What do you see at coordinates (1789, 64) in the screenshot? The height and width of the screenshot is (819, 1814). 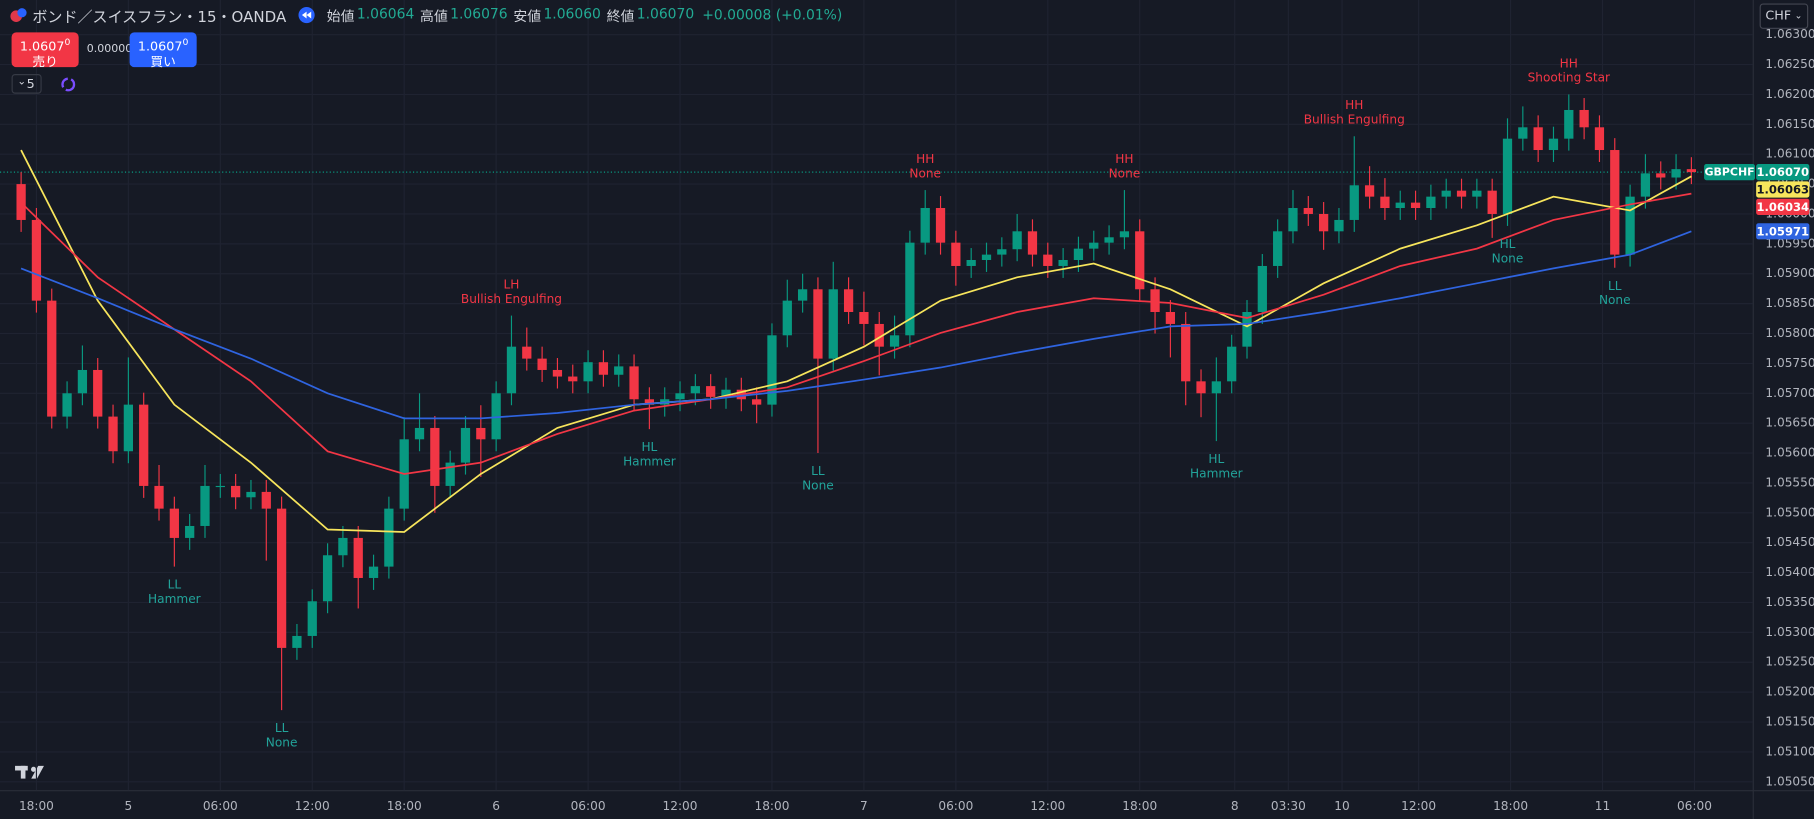 I see `y-tick-label: 1.06250` at bounding box center [1789, 64].